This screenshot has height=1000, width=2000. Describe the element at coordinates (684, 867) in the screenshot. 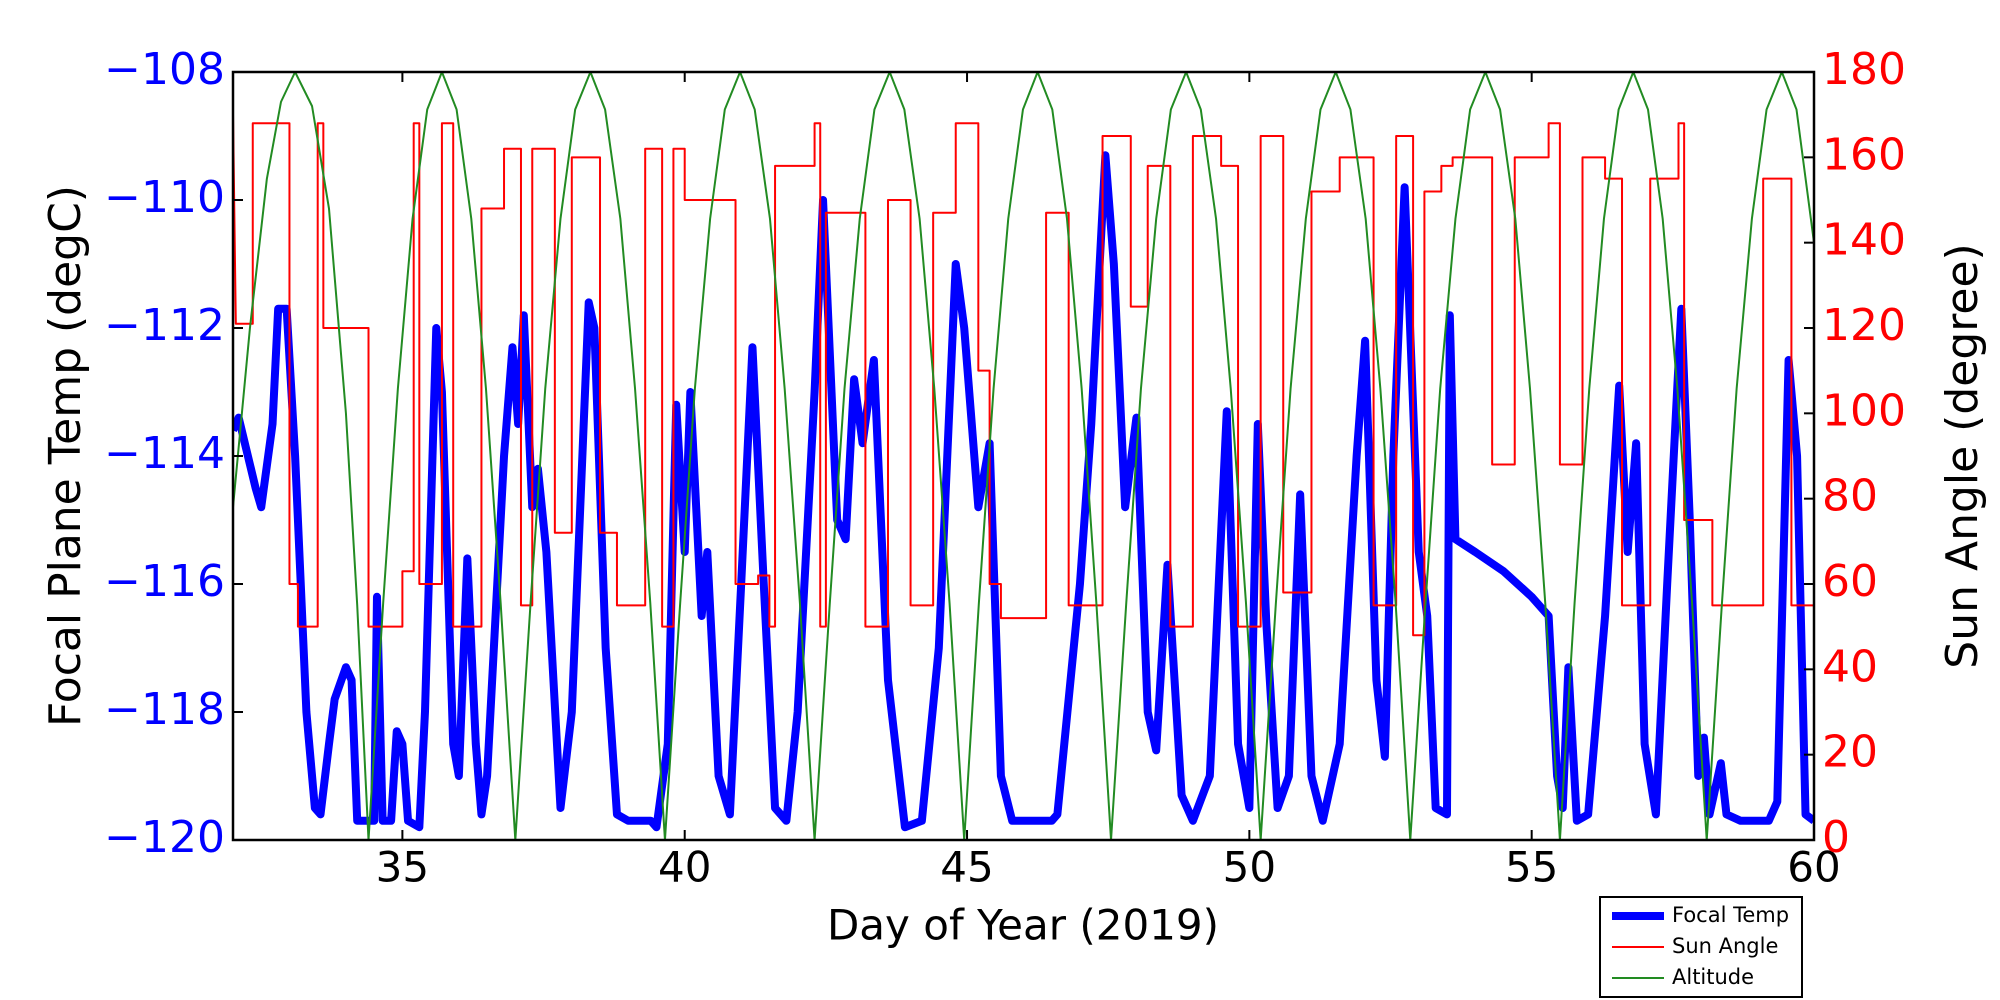

I see `x-tick-label: 40` at that location.